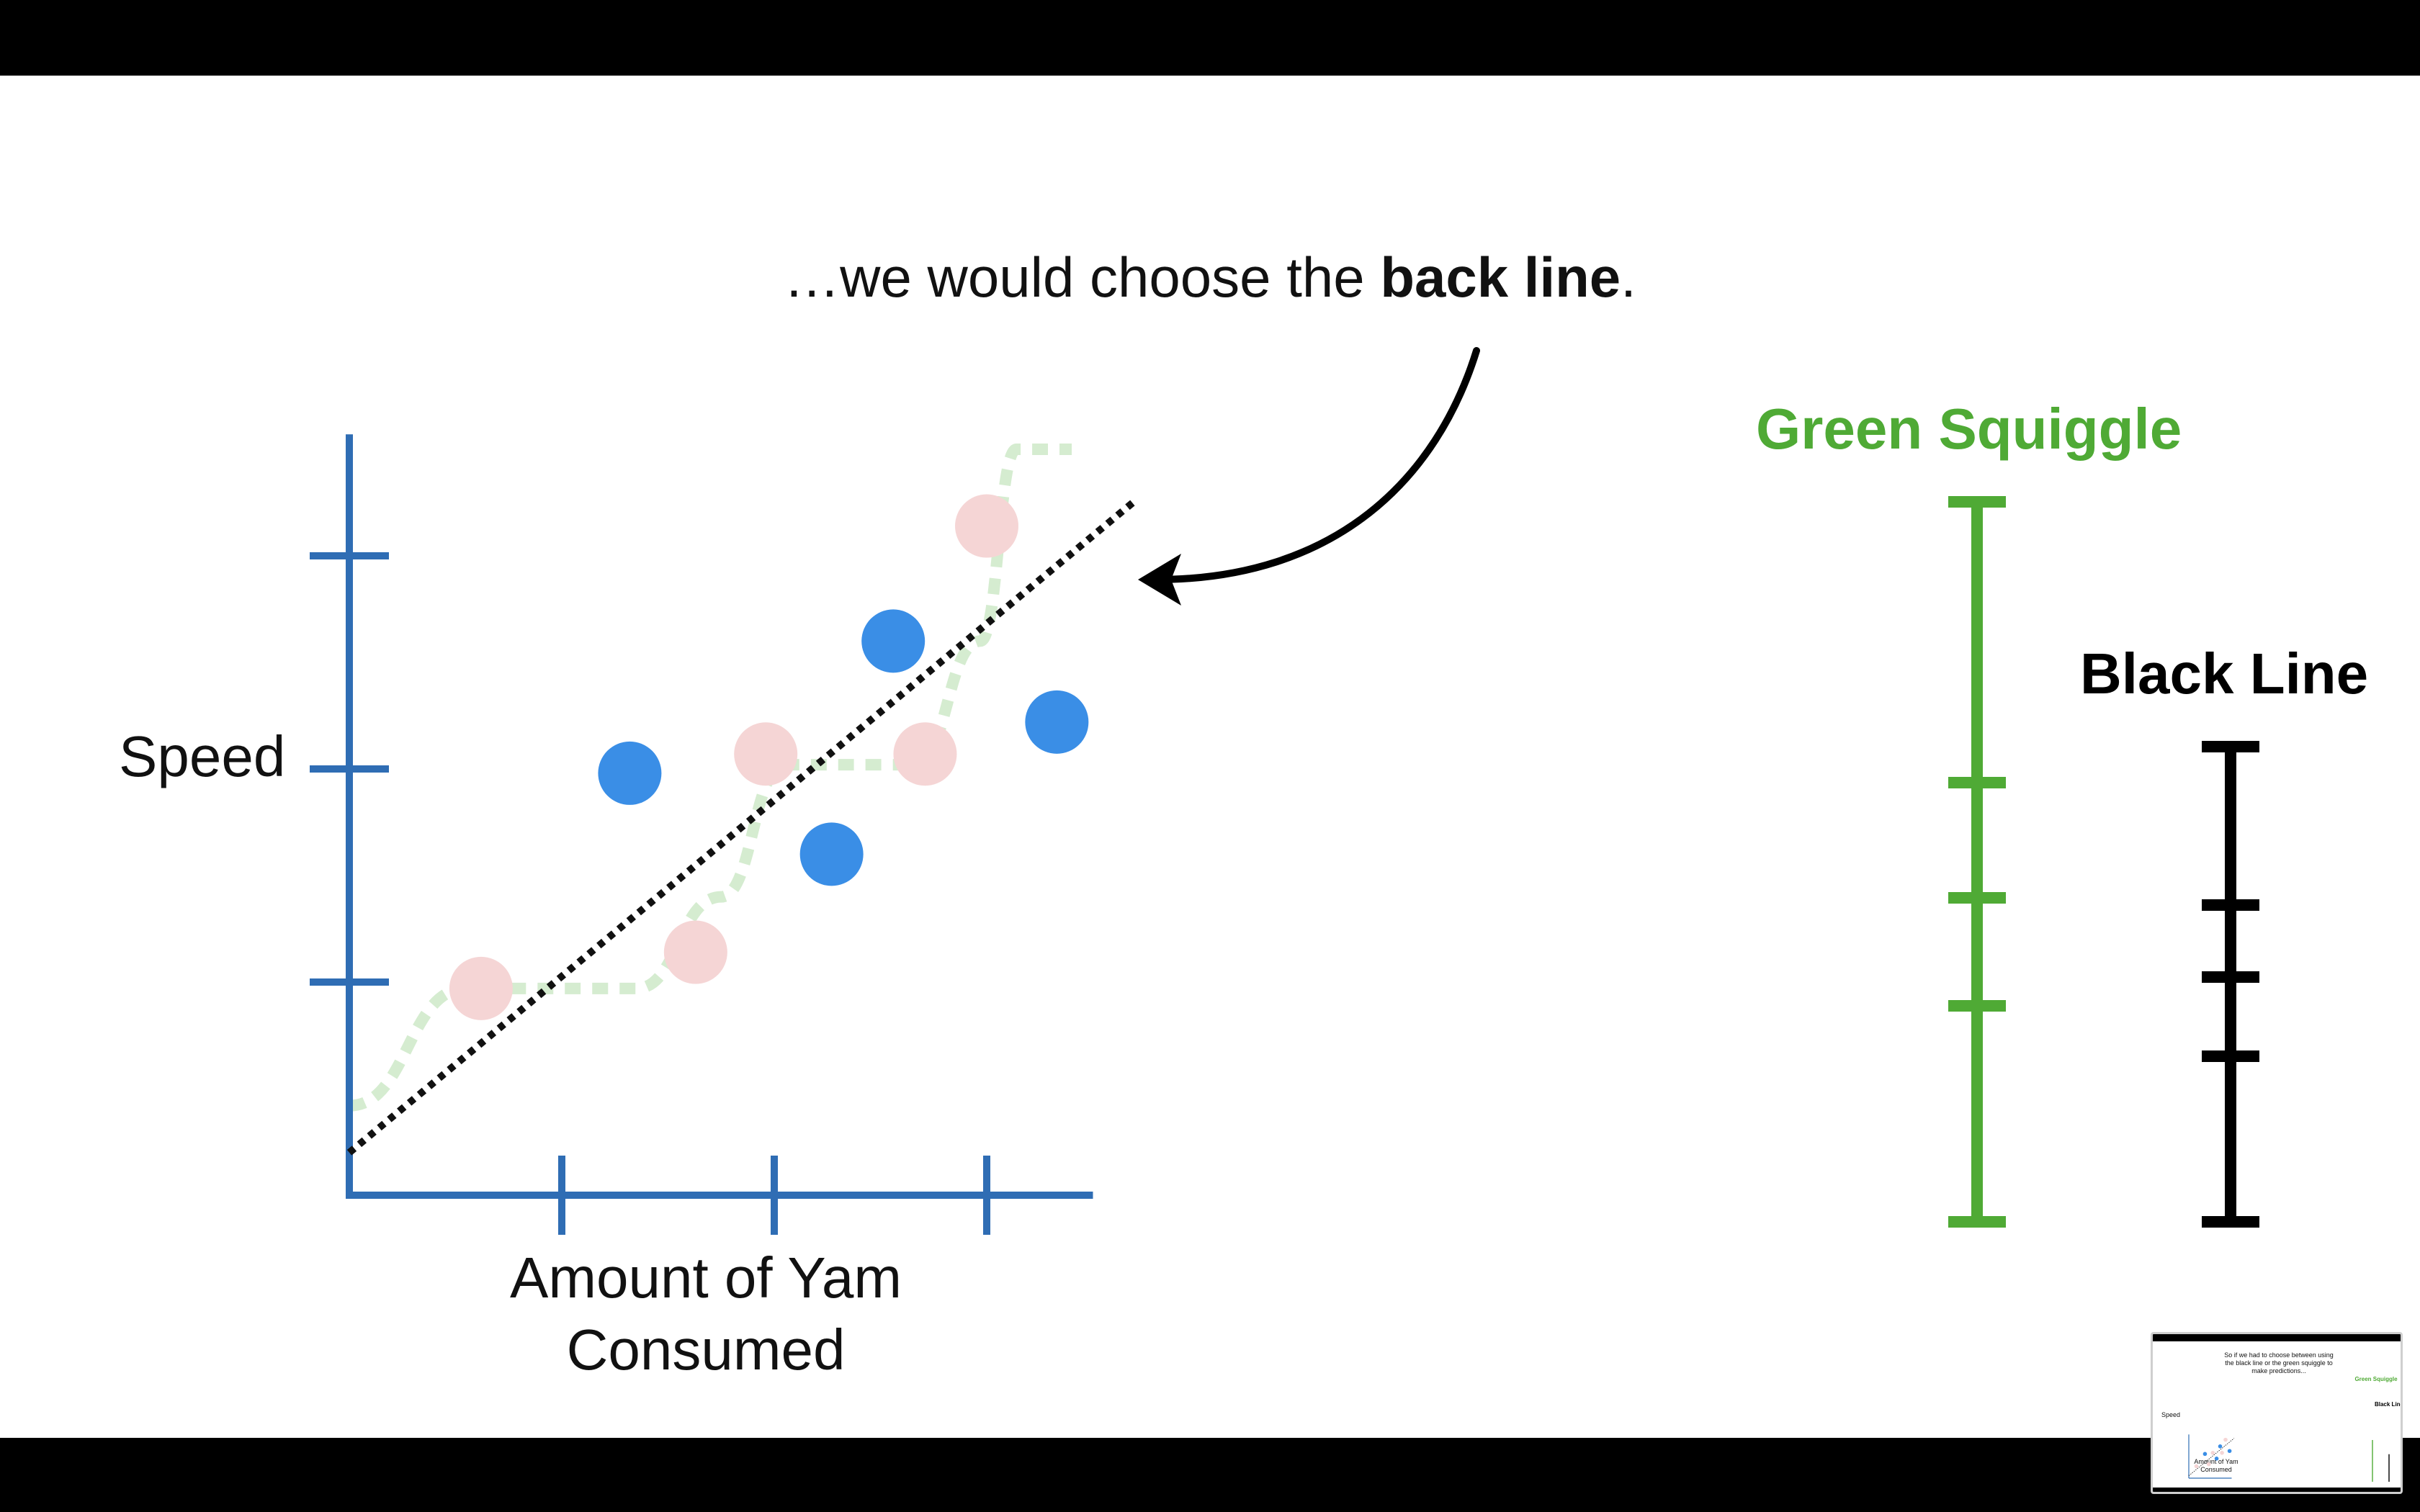 The width and height of the screenshot is (2420, 1512). I want to click on thumbnail-top-bar, so click(2277, 1337).